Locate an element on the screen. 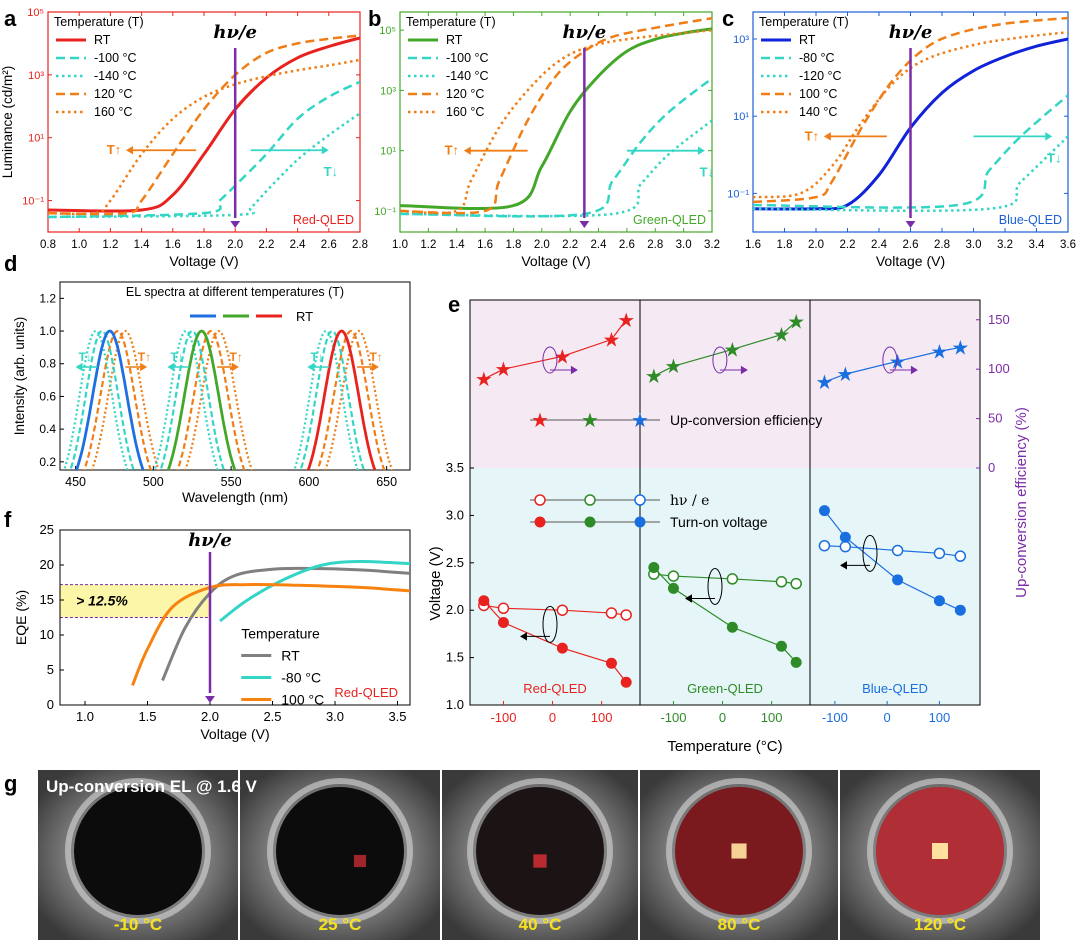  axis-indicator-head is located at coordinates (574, 370).